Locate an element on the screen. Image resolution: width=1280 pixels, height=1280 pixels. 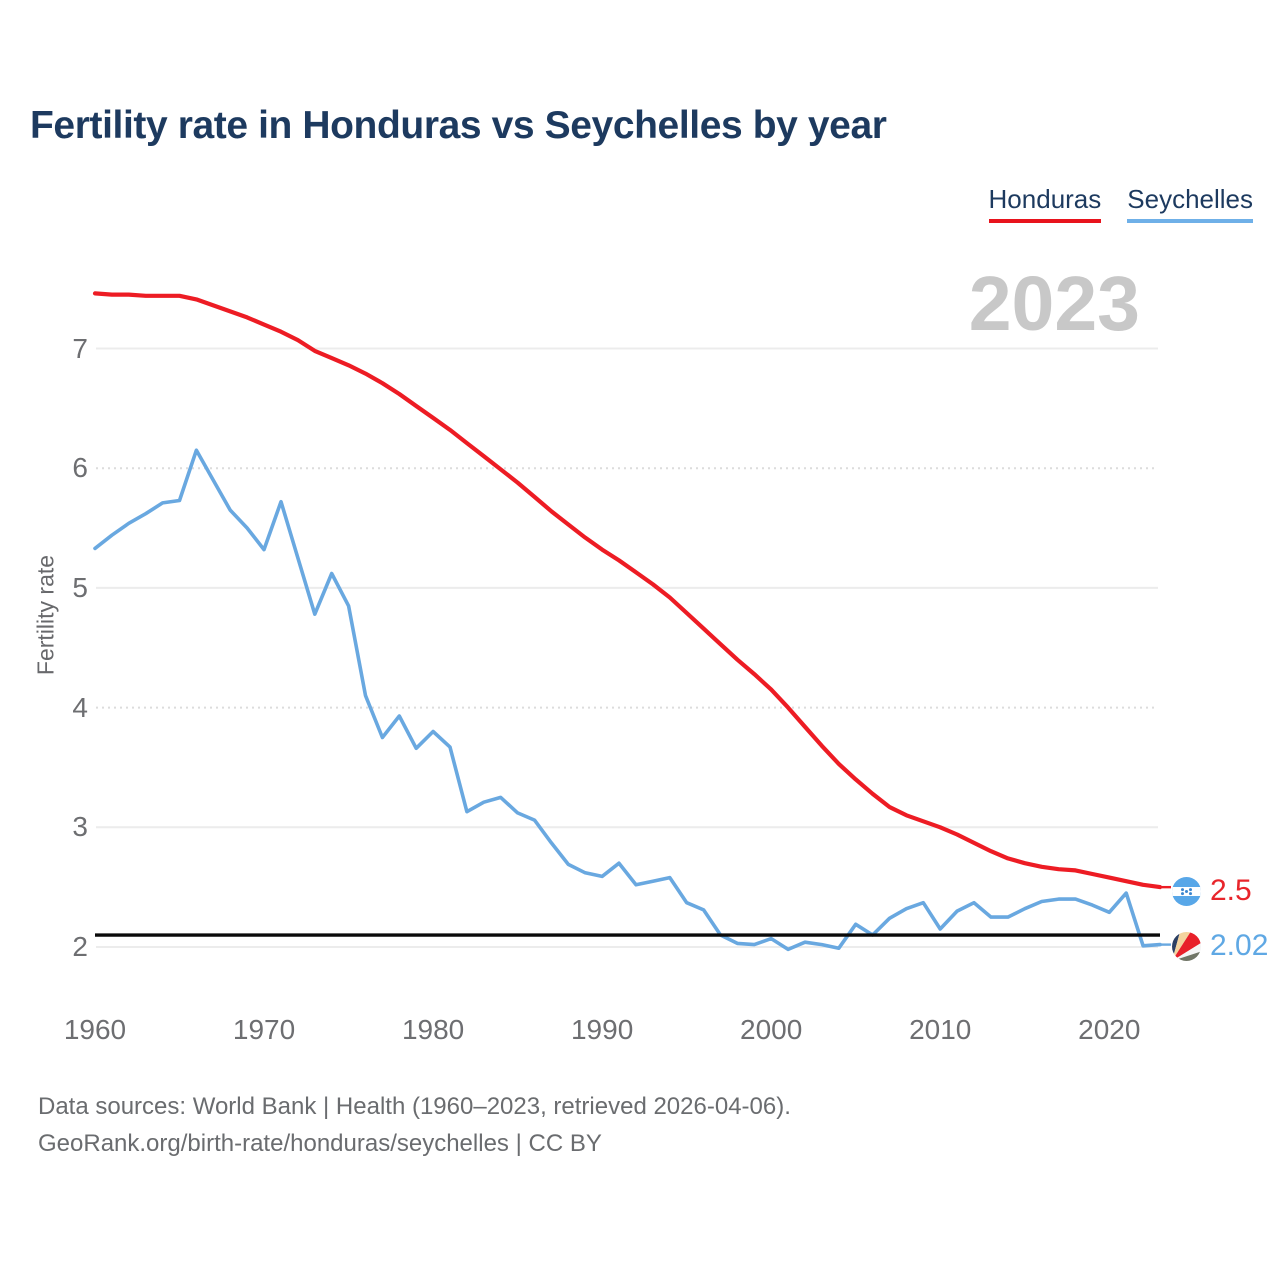
y-tick-label: 6 is located at coordinates (80, 468).